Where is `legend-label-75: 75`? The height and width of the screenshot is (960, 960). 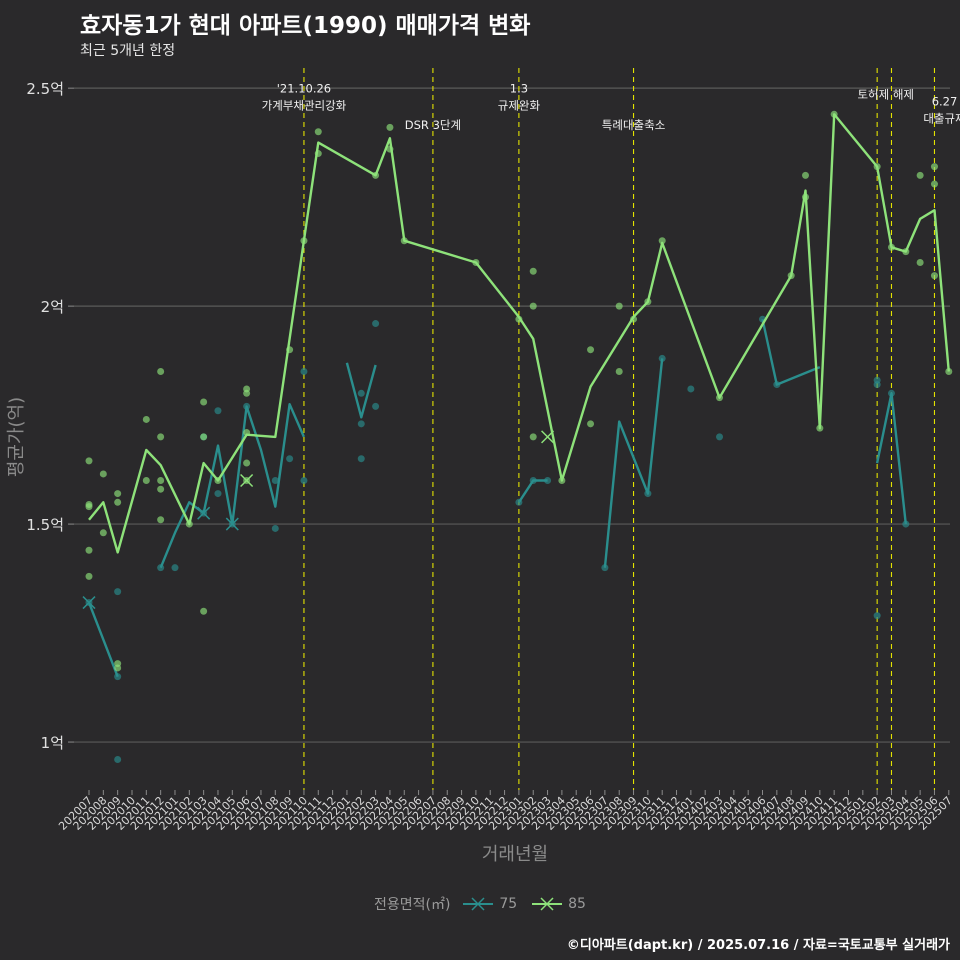
legend-label-75: 75 is located at coordinates (508, 904).